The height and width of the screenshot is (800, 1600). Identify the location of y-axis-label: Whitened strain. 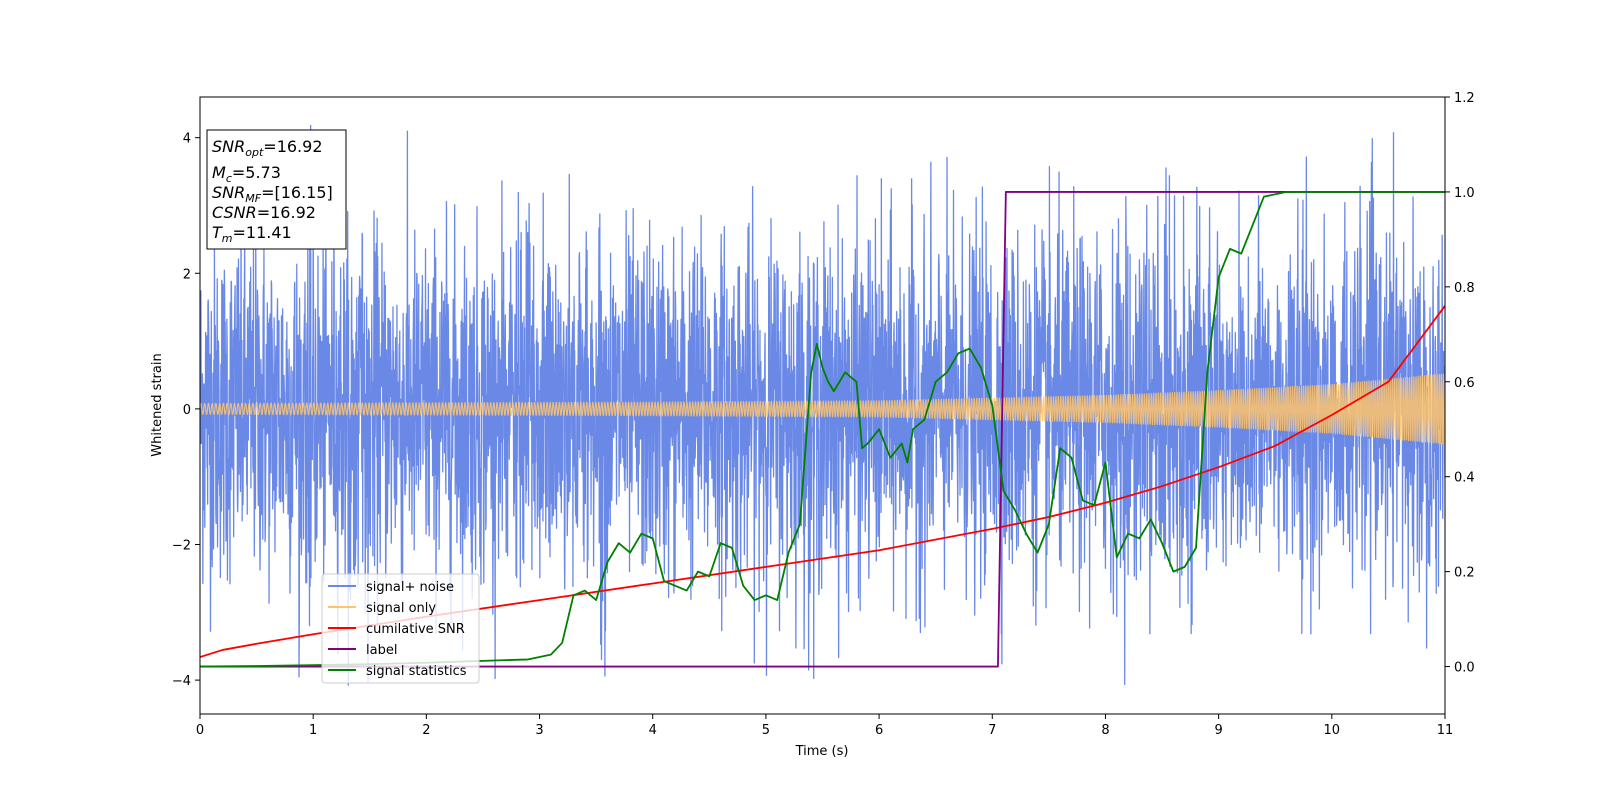
(157, 404).